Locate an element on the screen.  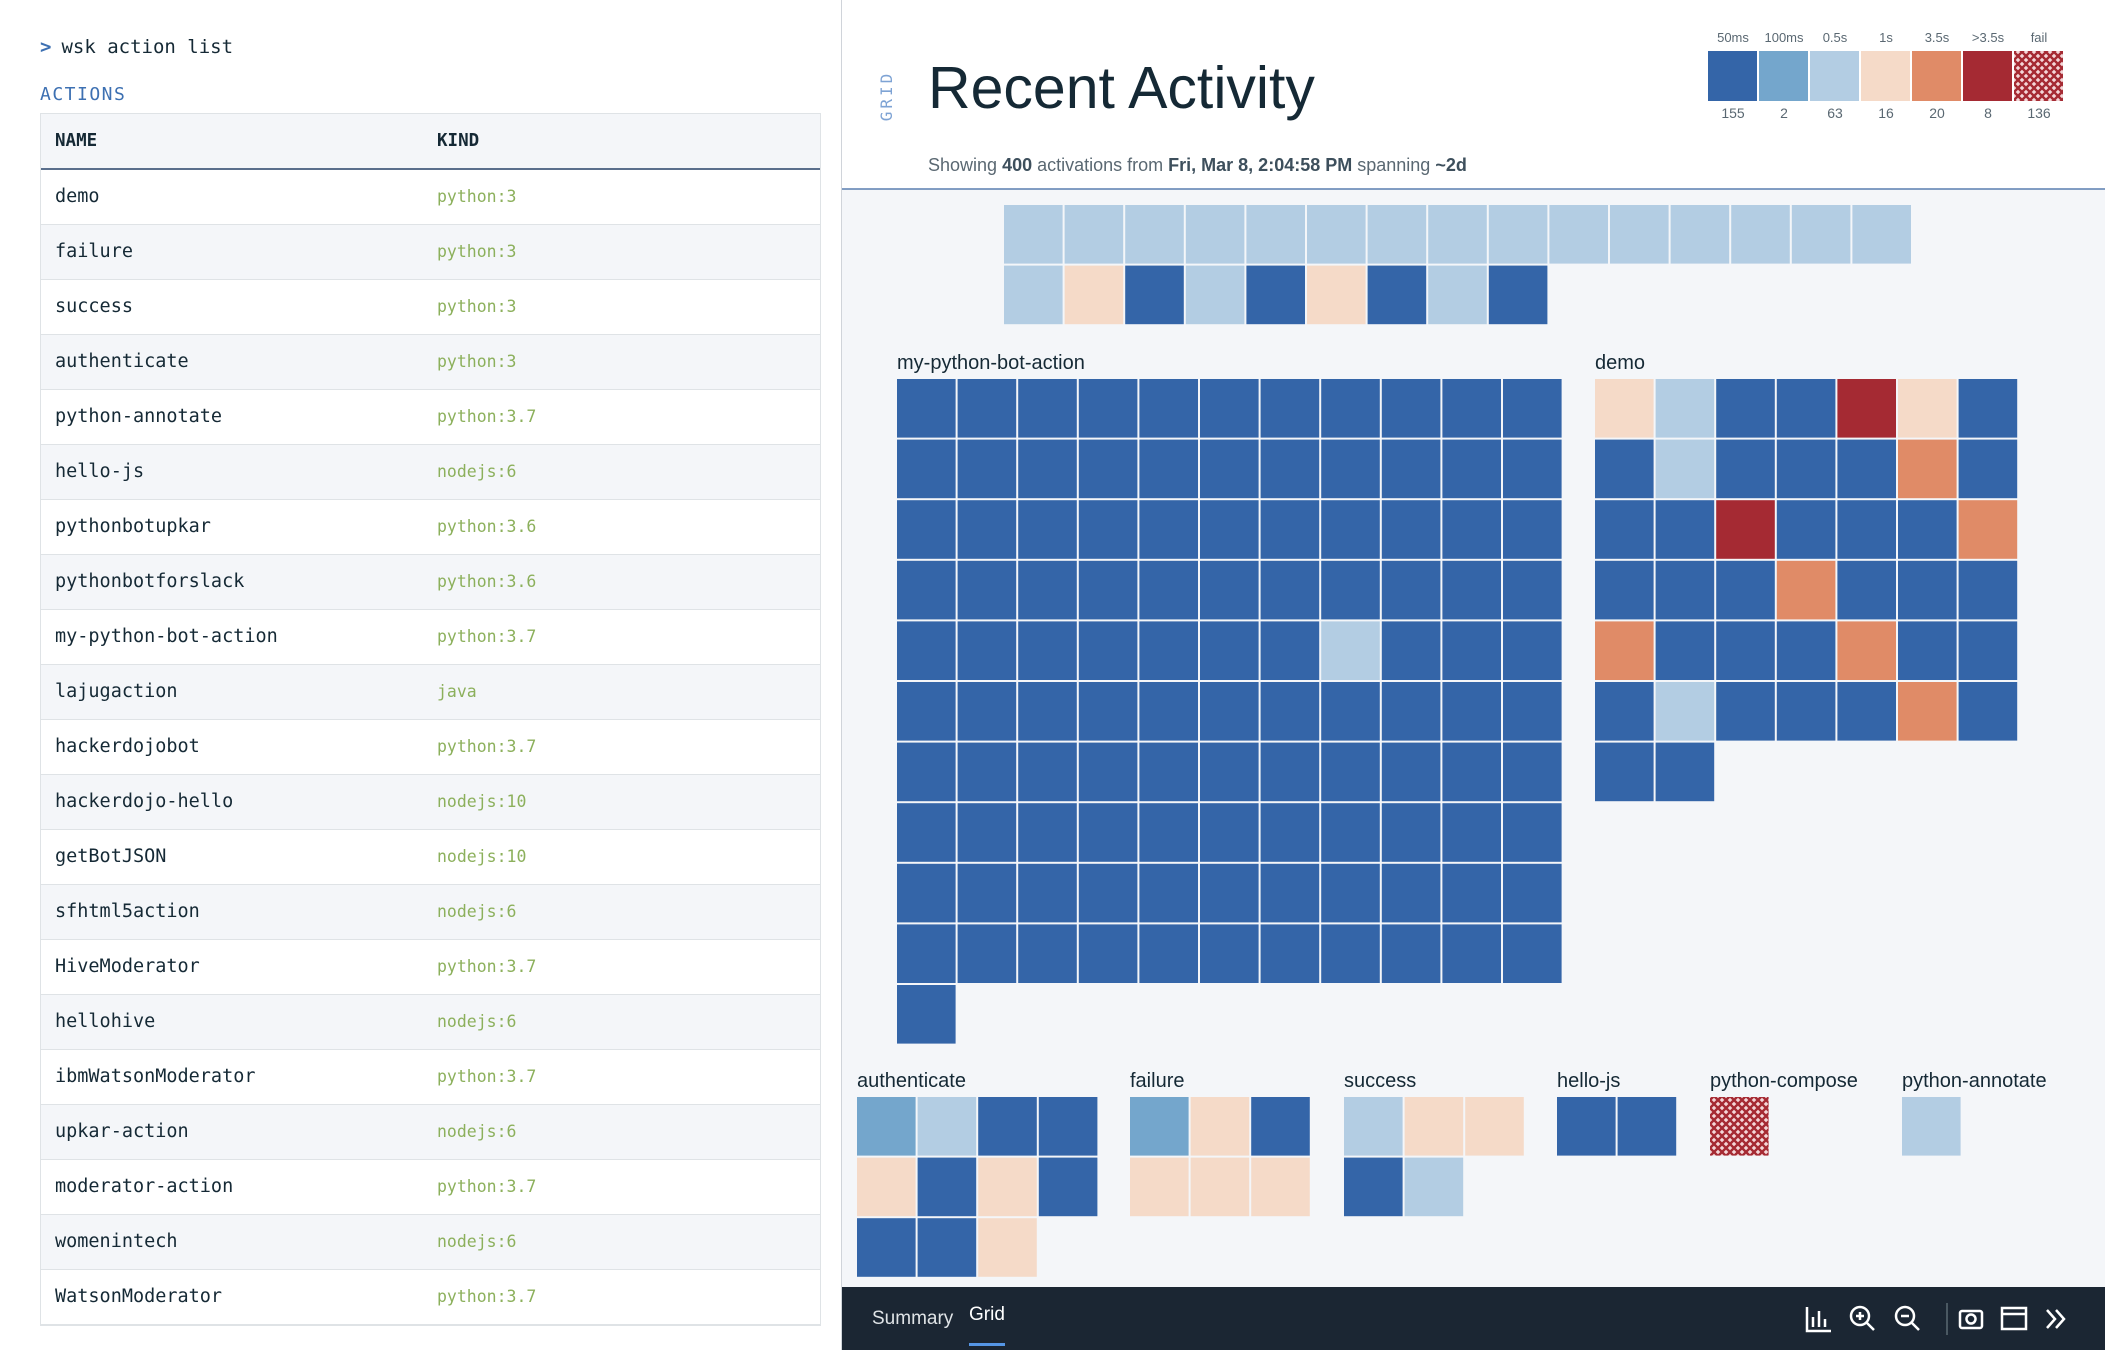
tab: Grid is located at coordinates (987, 1316).